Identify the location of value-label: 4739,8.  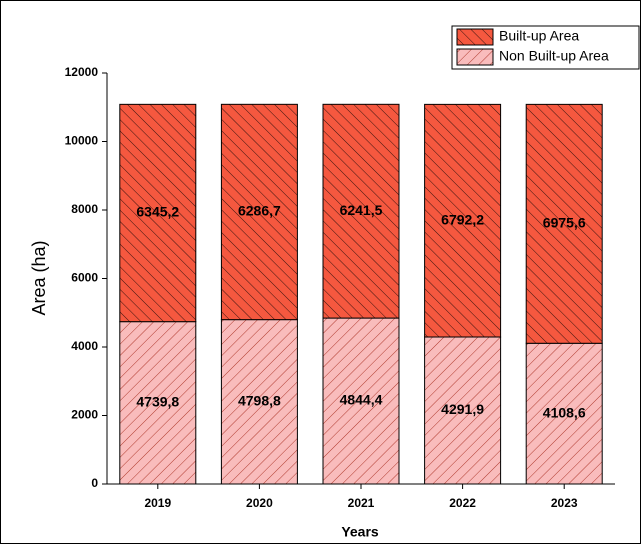
(157, 402).